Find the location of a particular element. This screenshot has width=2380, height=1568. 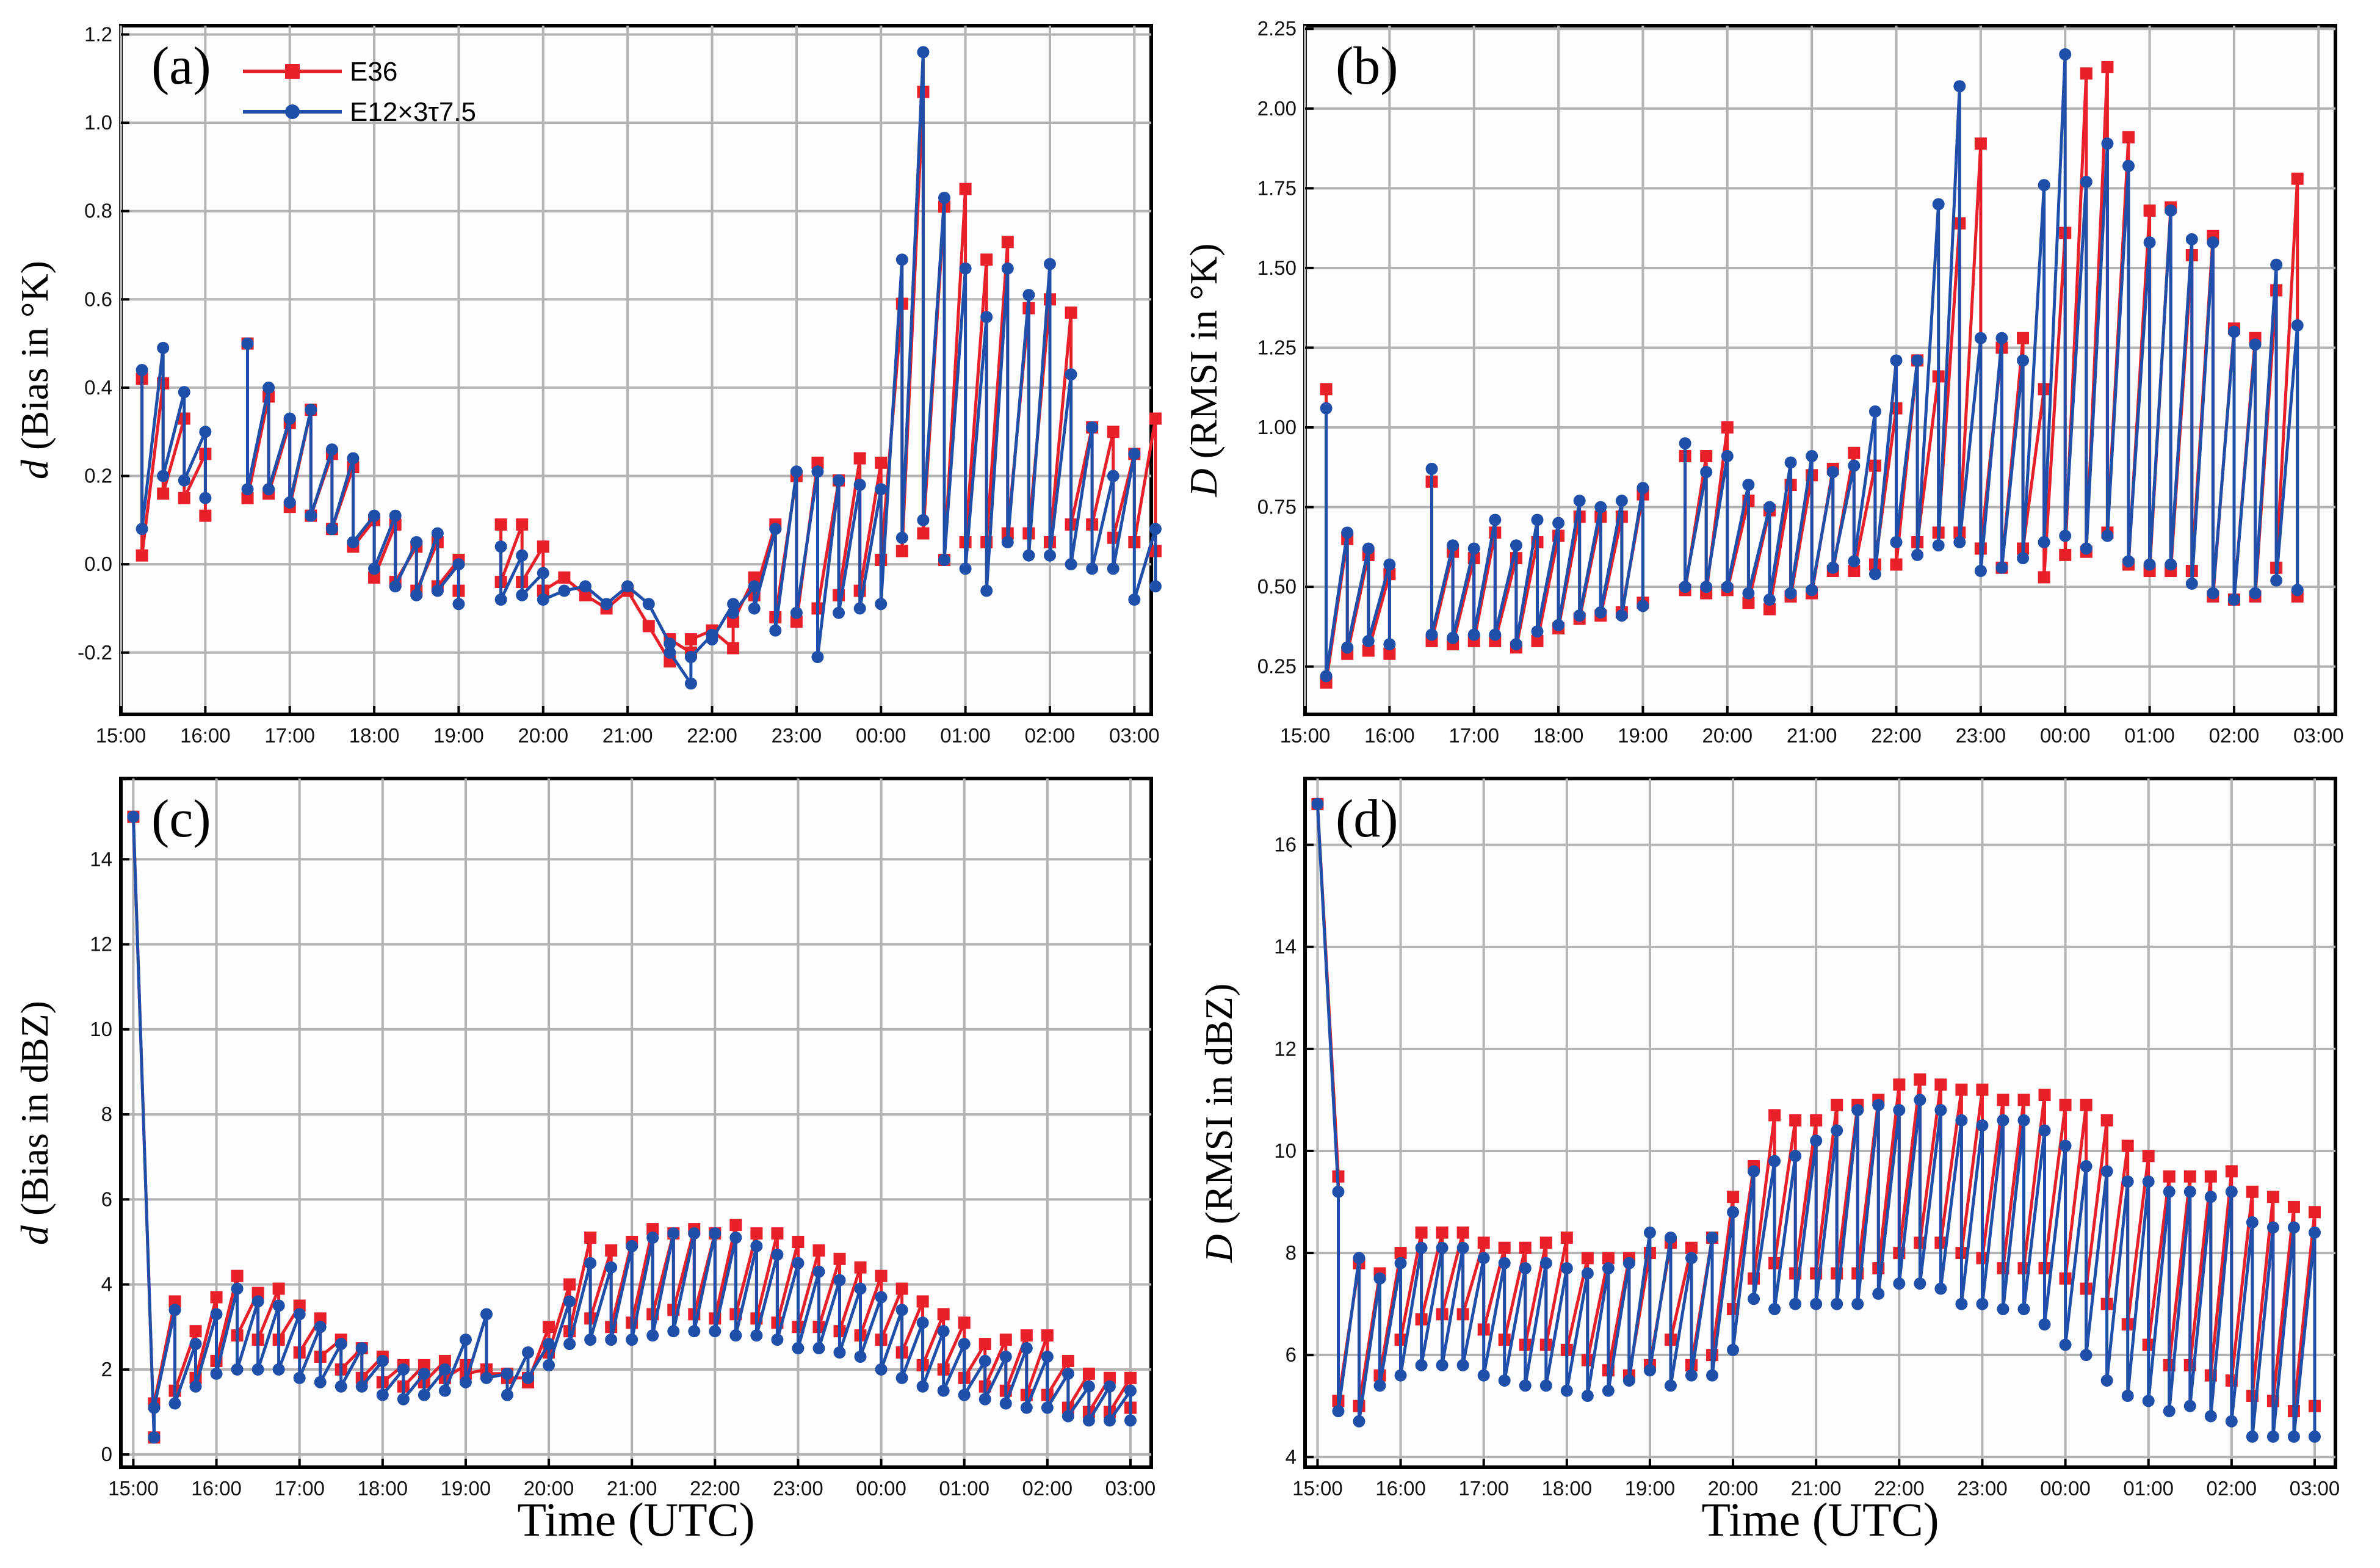

y-tick-label-c: 10 is located at coordinates (101, 1029).